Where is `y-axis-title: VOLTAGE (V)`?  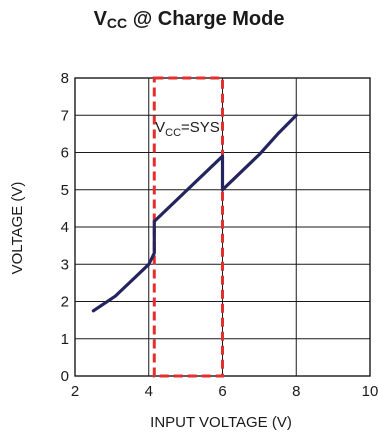 y-axis-title: VOLTAGE (V) is located at coordinates (17, 228).